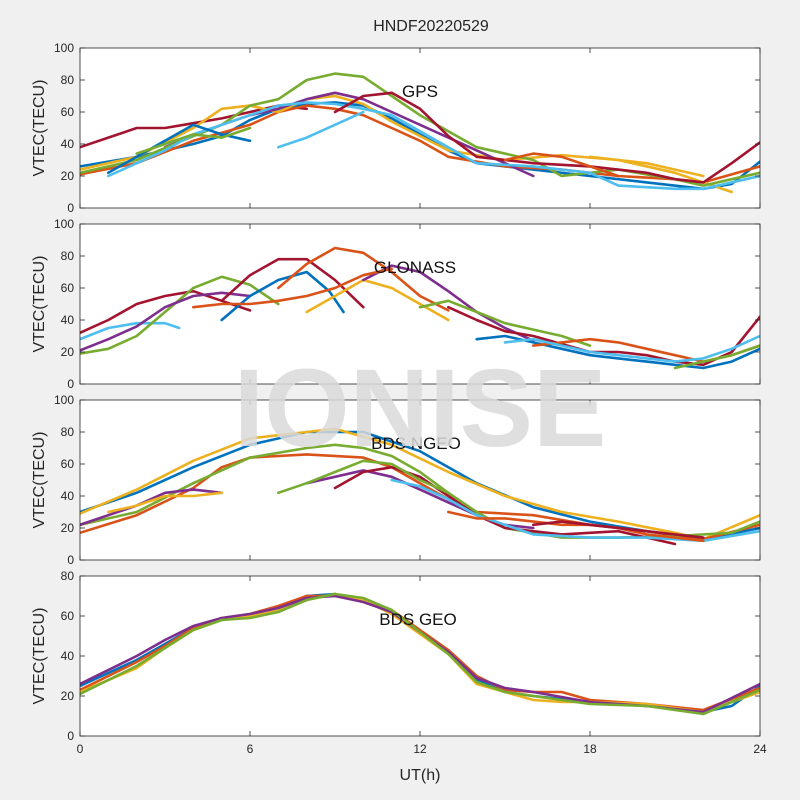 The image size is (800, 800). I want to click on x-tick-label: 18, so click(590, 749).